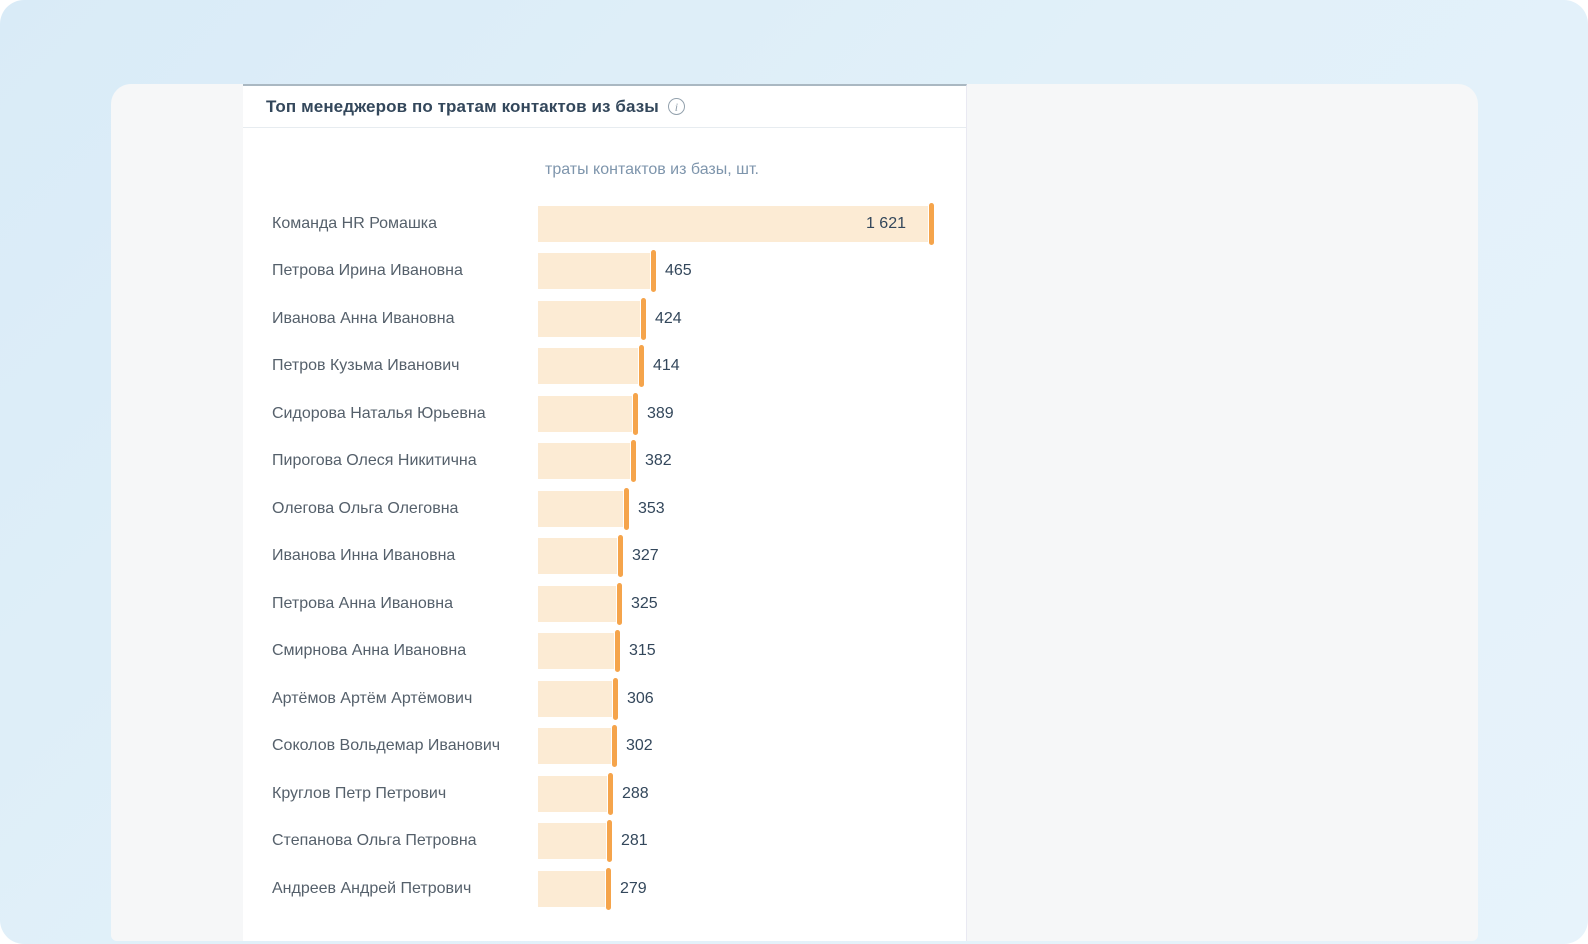  I want to click on bar-value-outside: 414, so click(666, 366).